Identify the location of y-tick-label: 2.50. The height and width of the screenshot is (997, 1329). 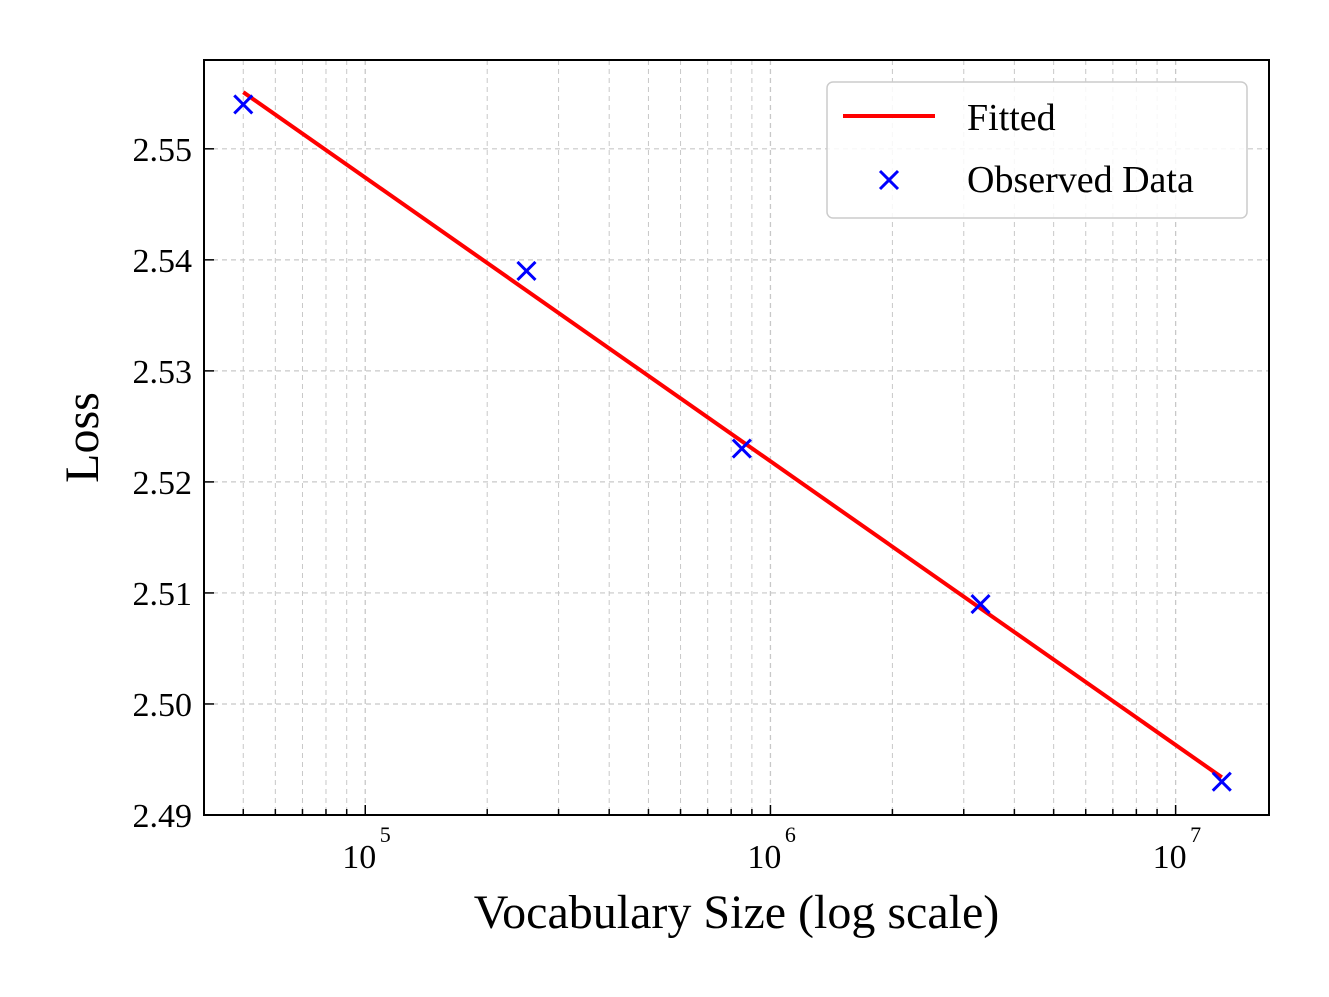
(163, 705).